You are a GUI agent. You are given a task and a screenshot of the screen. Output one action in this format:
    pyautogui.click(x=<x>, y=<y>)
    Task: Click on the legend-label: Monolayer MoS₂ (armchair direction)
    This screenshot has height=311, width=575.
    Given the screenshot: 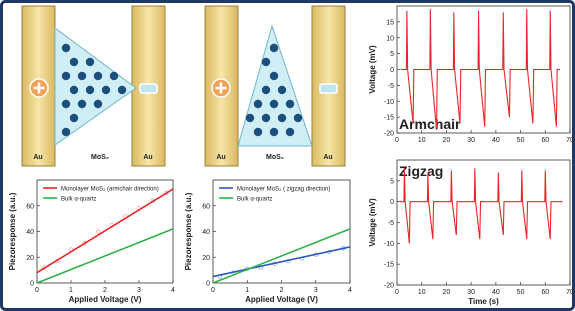 What is the action you would take?
    pyautogui.click(x=110, y=190)
    